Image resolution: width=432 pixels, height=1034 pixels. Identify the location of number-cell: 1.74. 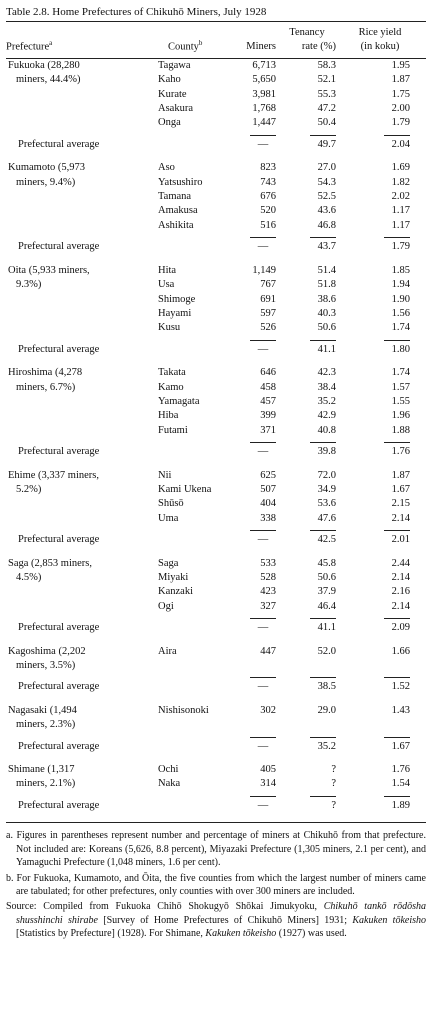
(400, 373).